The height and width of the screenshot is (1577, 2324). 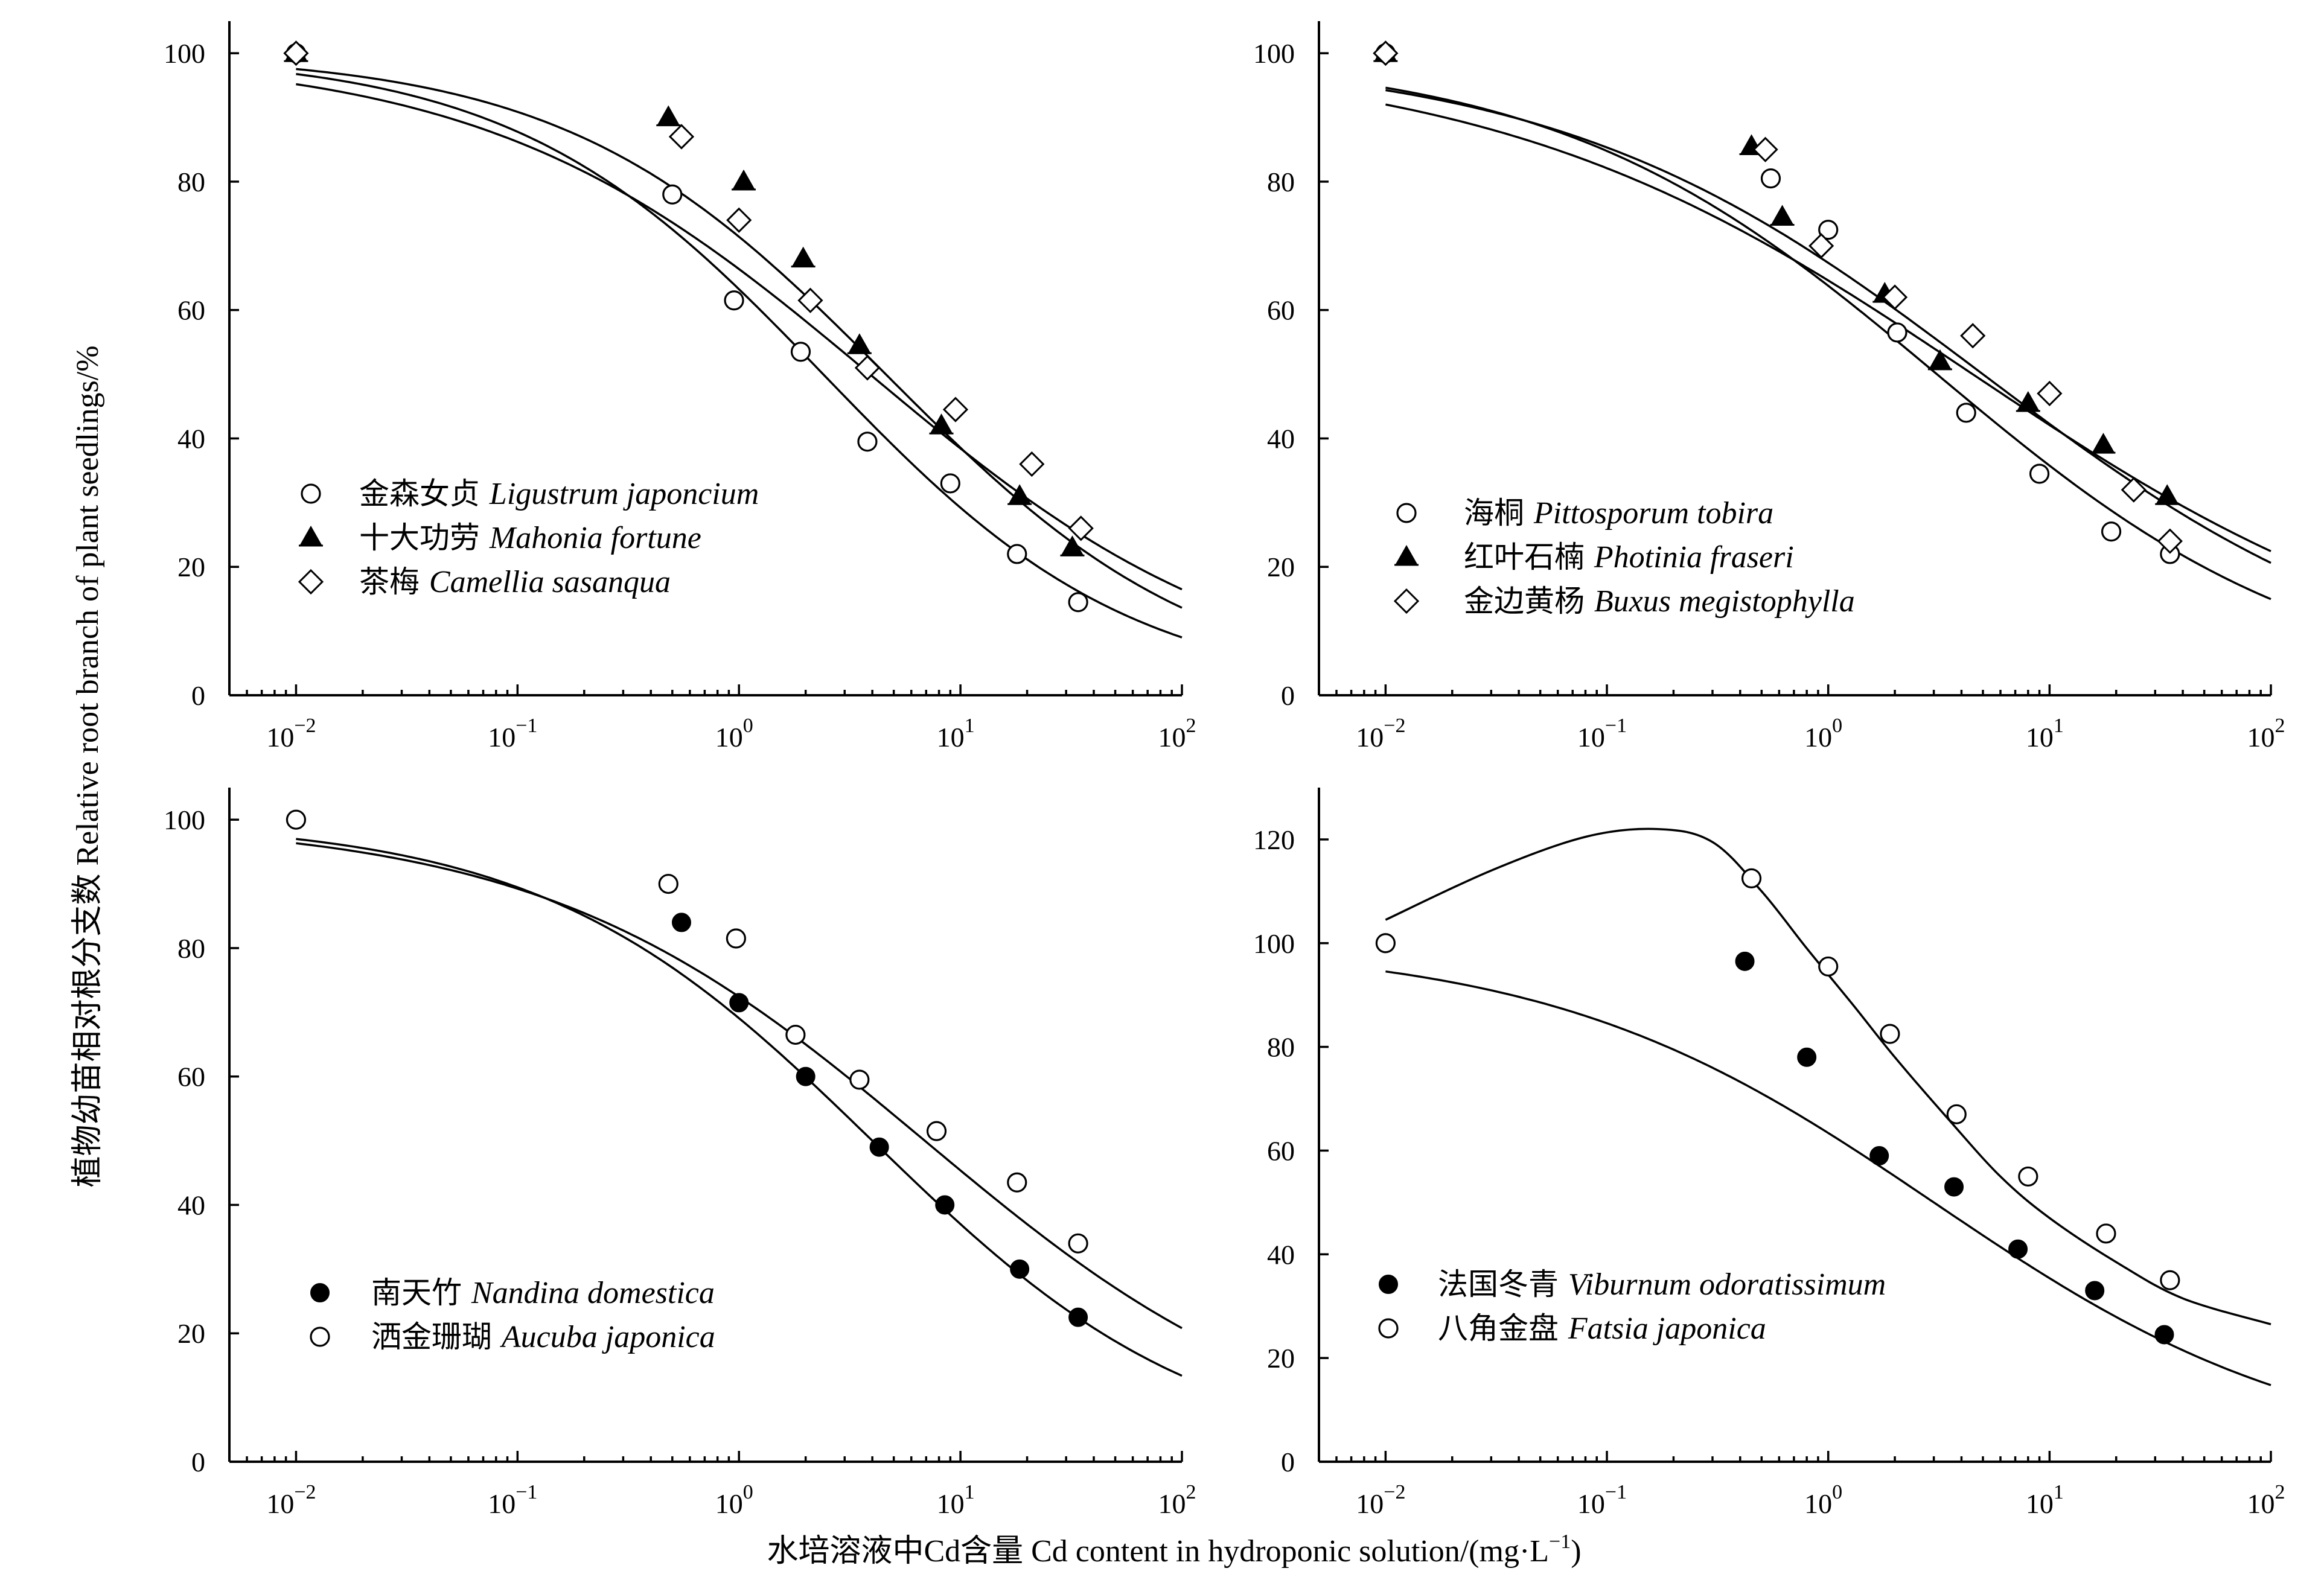 I want to click on legend-entry: 金森女贞 Ligustrum japoncium, so click(x=559, y=493).